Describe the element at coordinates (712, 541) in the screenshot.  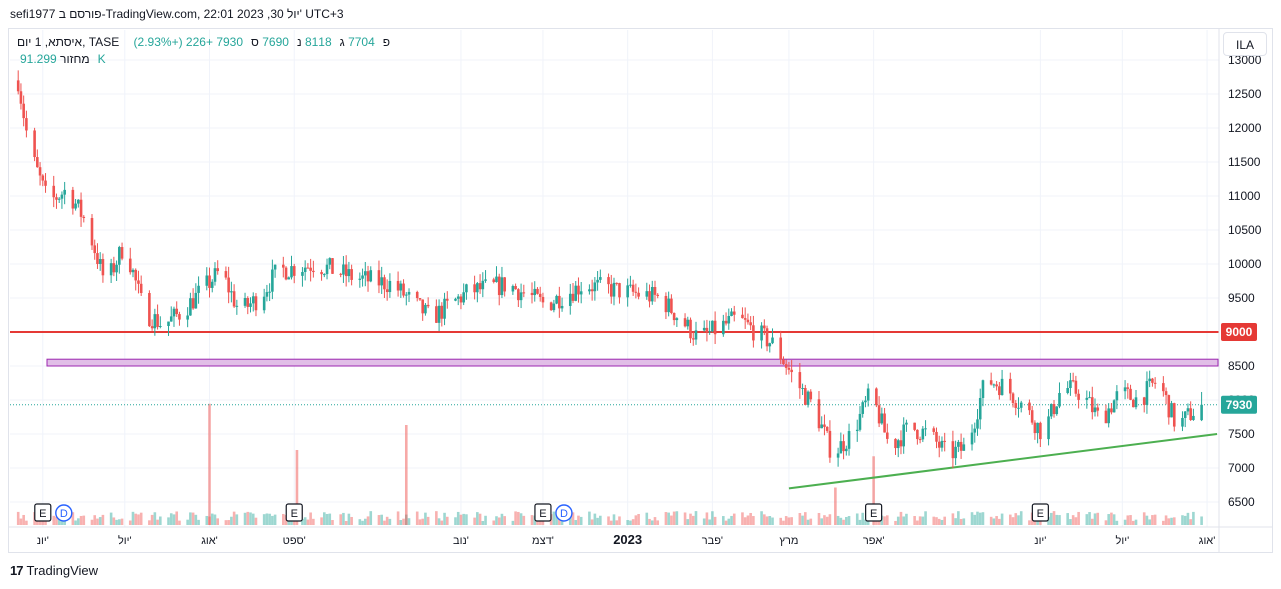
I see `x-tick-label: פבר'` at that location.